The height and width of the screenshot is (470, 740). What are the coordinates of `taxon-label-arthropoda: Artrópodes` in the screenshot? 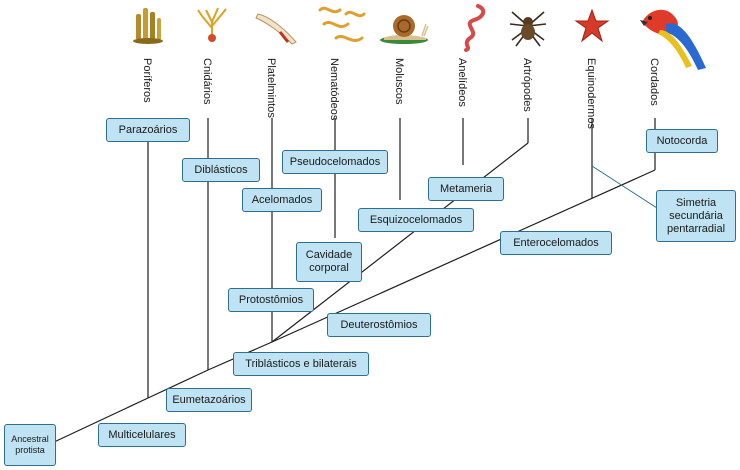 It's located at (527, 85).